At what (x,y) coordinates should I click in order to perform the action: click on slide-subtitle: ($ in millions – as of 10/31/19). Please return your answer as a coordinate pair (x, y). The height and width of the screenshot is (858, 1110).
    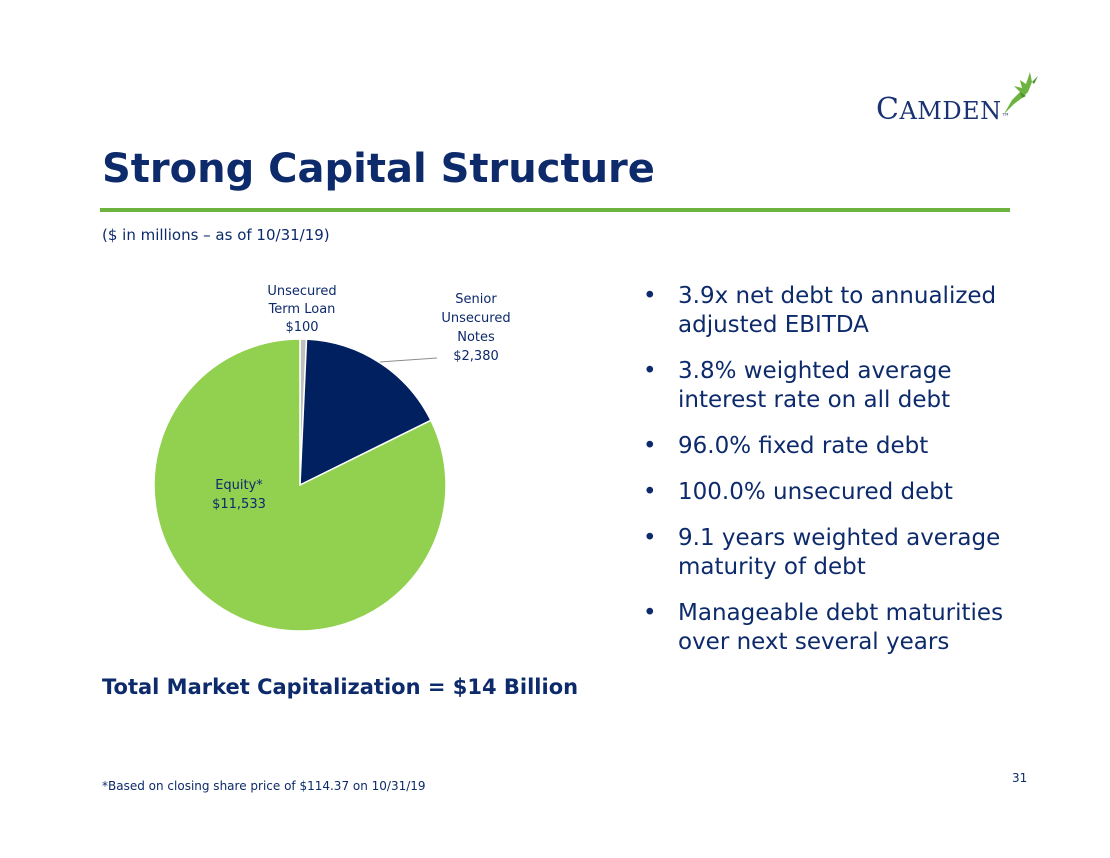
    Looking at the image, I should click on (216, 235).